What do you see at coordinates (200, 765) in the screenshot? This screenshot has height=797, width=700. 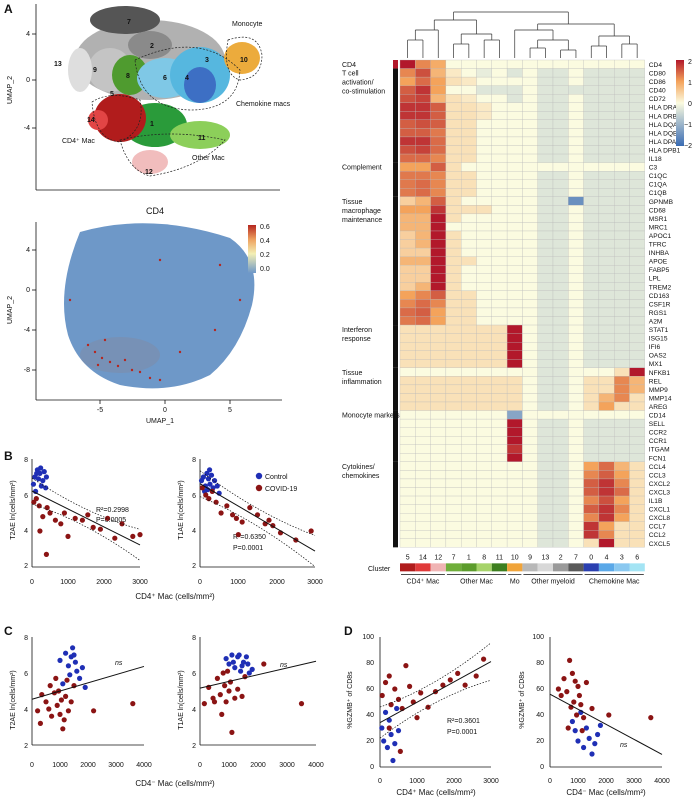 I see `scatter-c-right-xtick: 0` at bounding box center [200, 765].